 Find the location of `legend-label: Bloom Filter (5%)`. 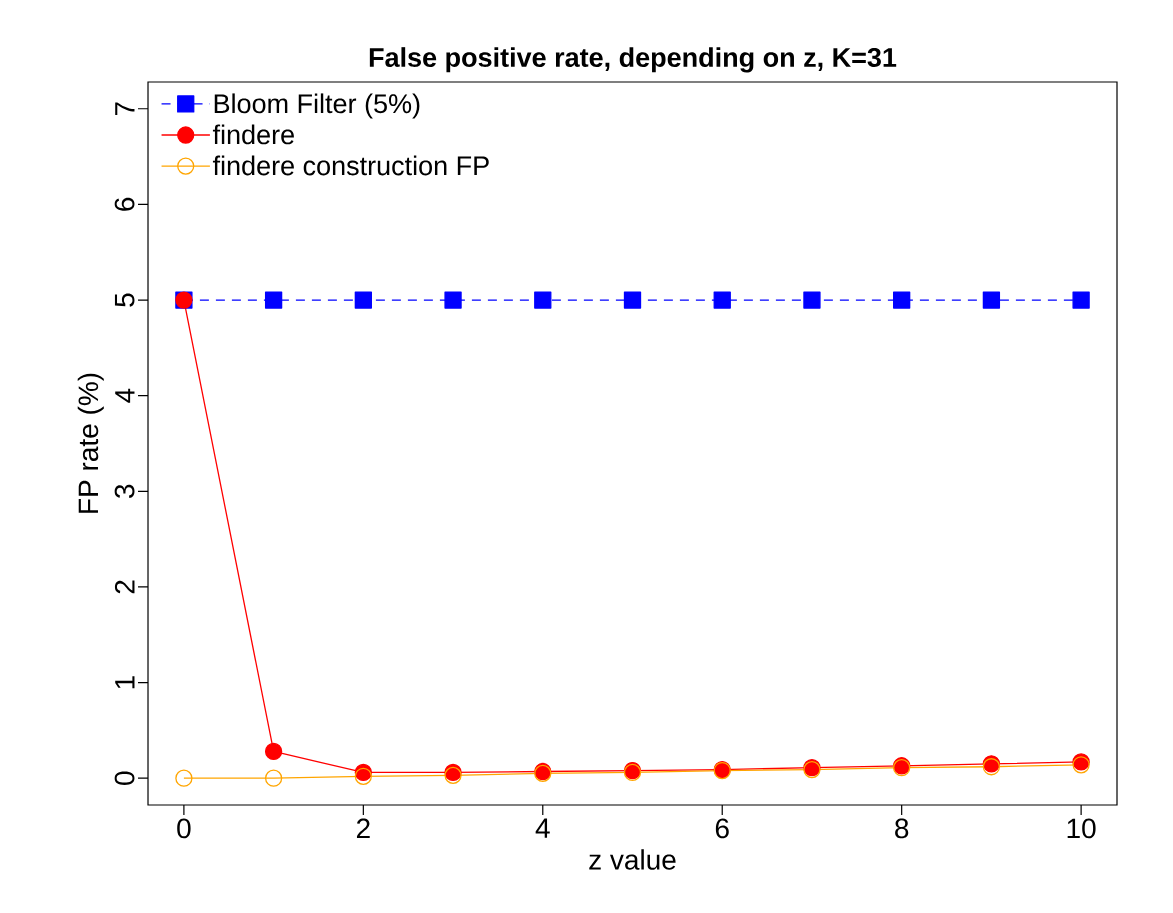

legend-label: Bloom Filter (5%) is located at coordinates (317, 106).